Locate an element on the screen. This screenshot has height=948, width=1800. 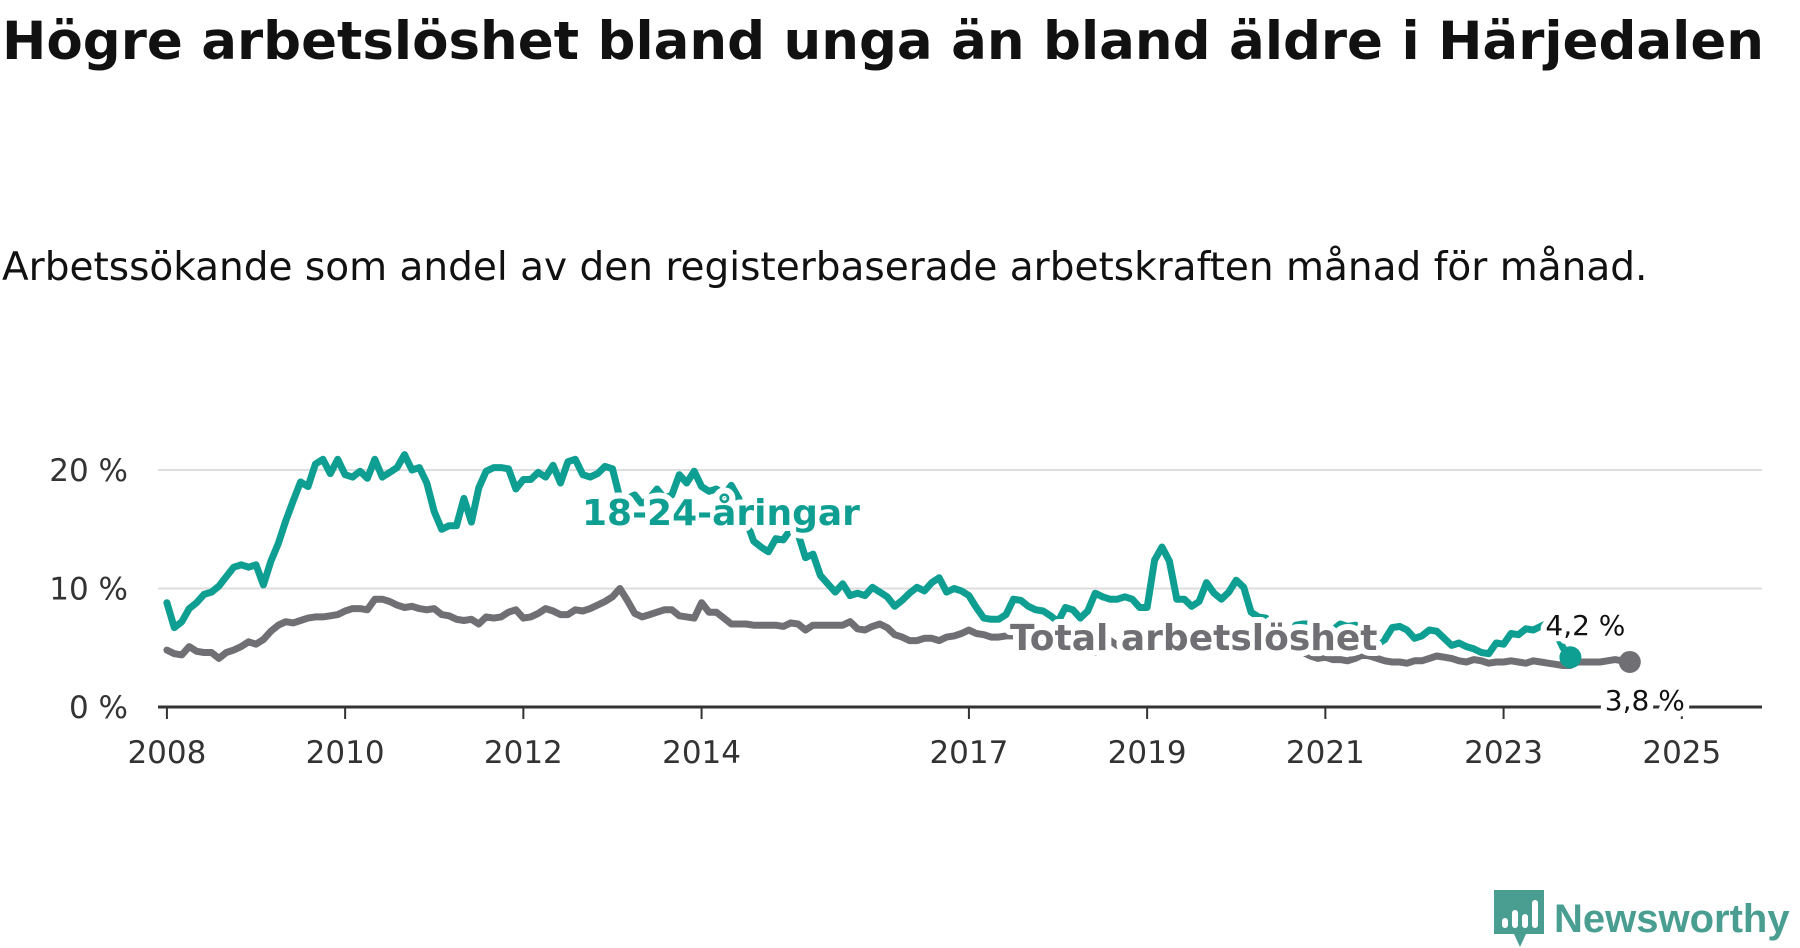
brand-name: Newsworthy is located at coordinates (1672, 918).